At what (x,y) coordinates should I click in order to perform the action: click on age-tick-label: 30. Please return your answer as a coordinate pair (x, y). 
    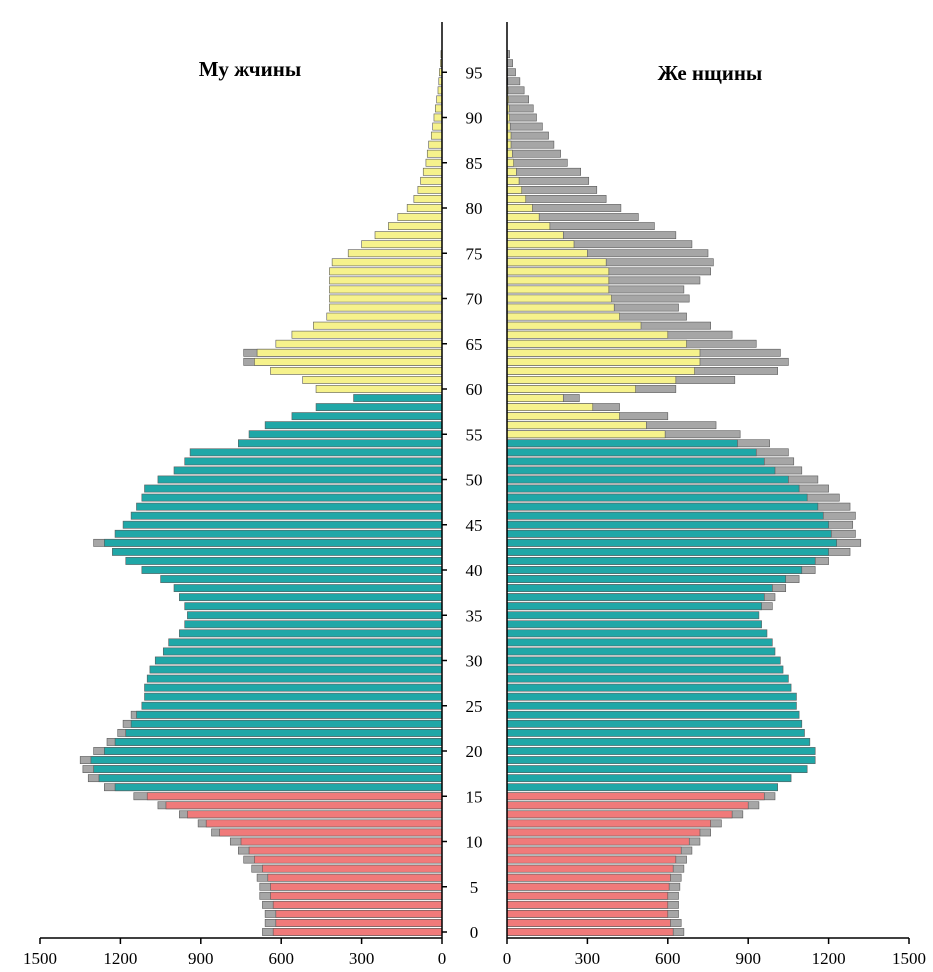
    Looking at the image, I should click on (474, 661).